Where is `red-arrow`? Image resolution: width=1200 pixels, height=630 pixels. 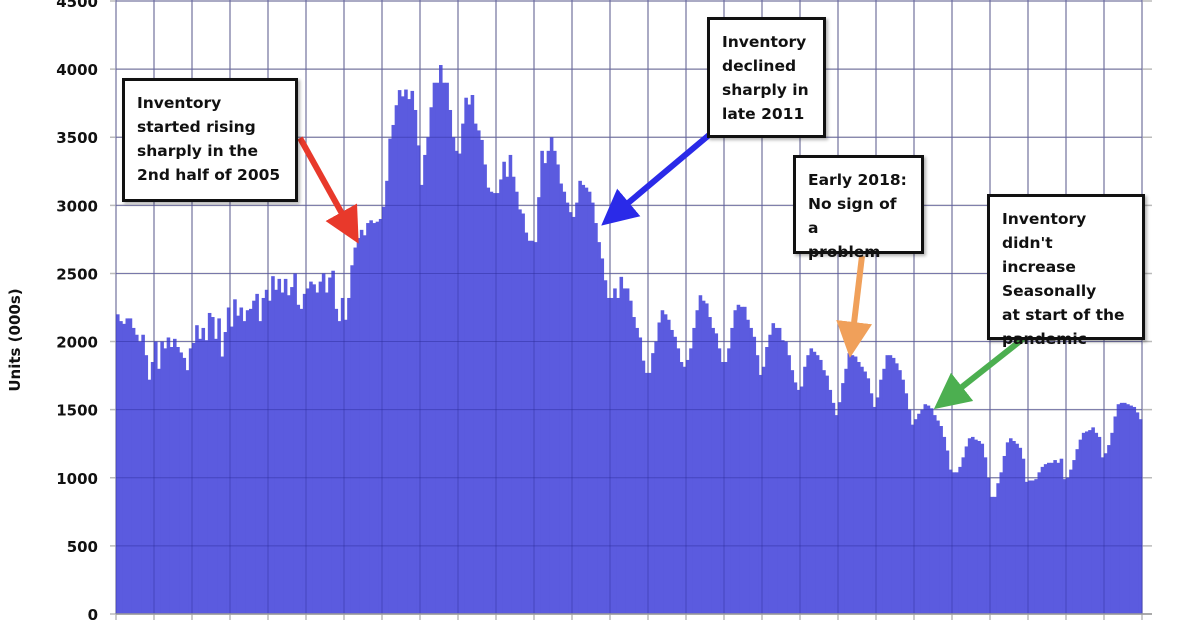 red-arrow is located at coordinates (328, 190).